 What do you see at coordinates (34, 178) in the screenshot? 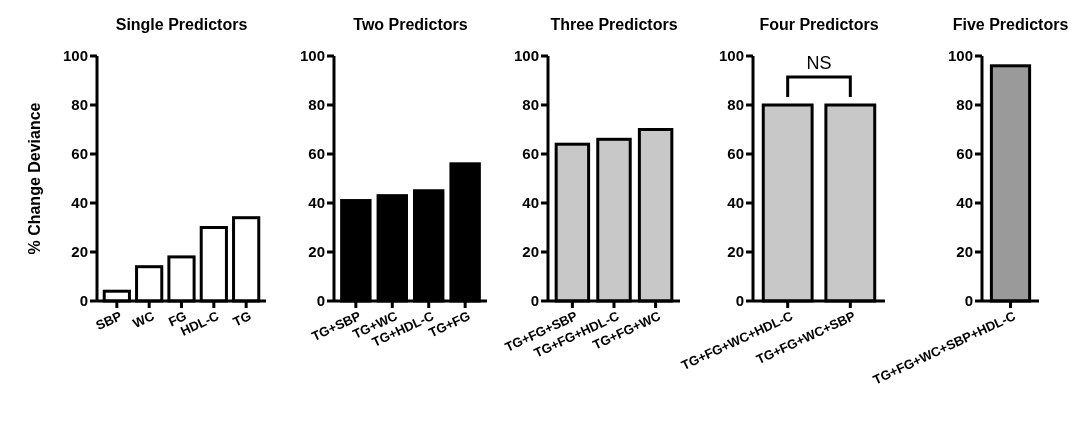
I see `y-axis-title: % Change Deviance` at bounding box center [34, 178].